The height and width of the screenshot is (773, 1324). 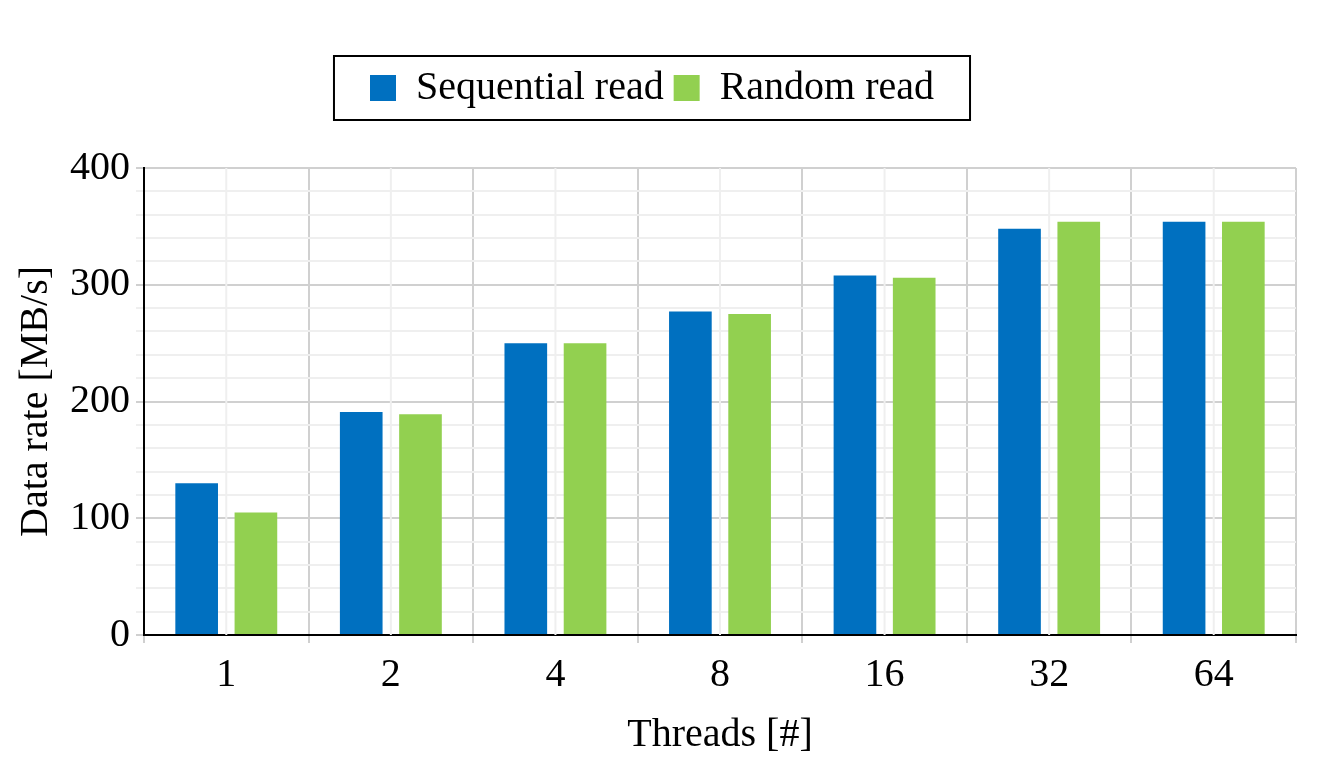 I want to click on legend-label: Random read, so click(x=827, y=85).